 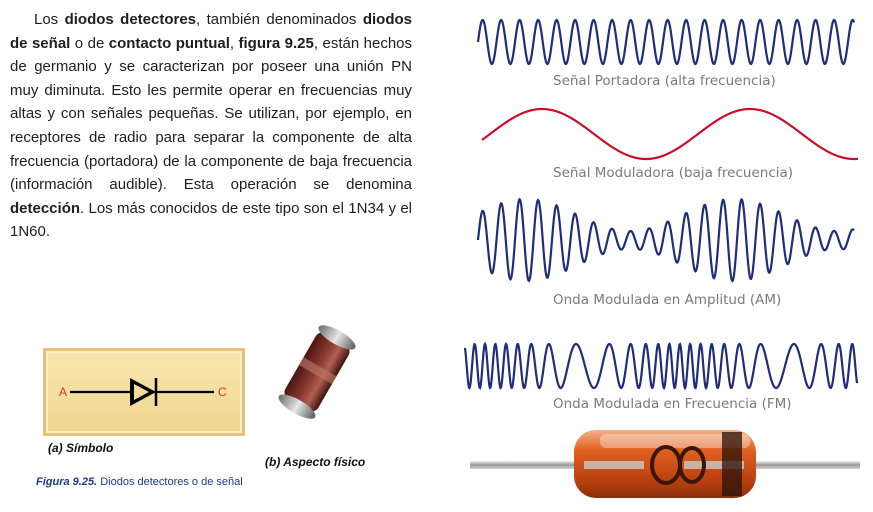 What do you see at coordinates (169, 43) in the screenshot?
I see `bold-term-contacto-puntual: contacto puntual` at bounding box center [169, 43].